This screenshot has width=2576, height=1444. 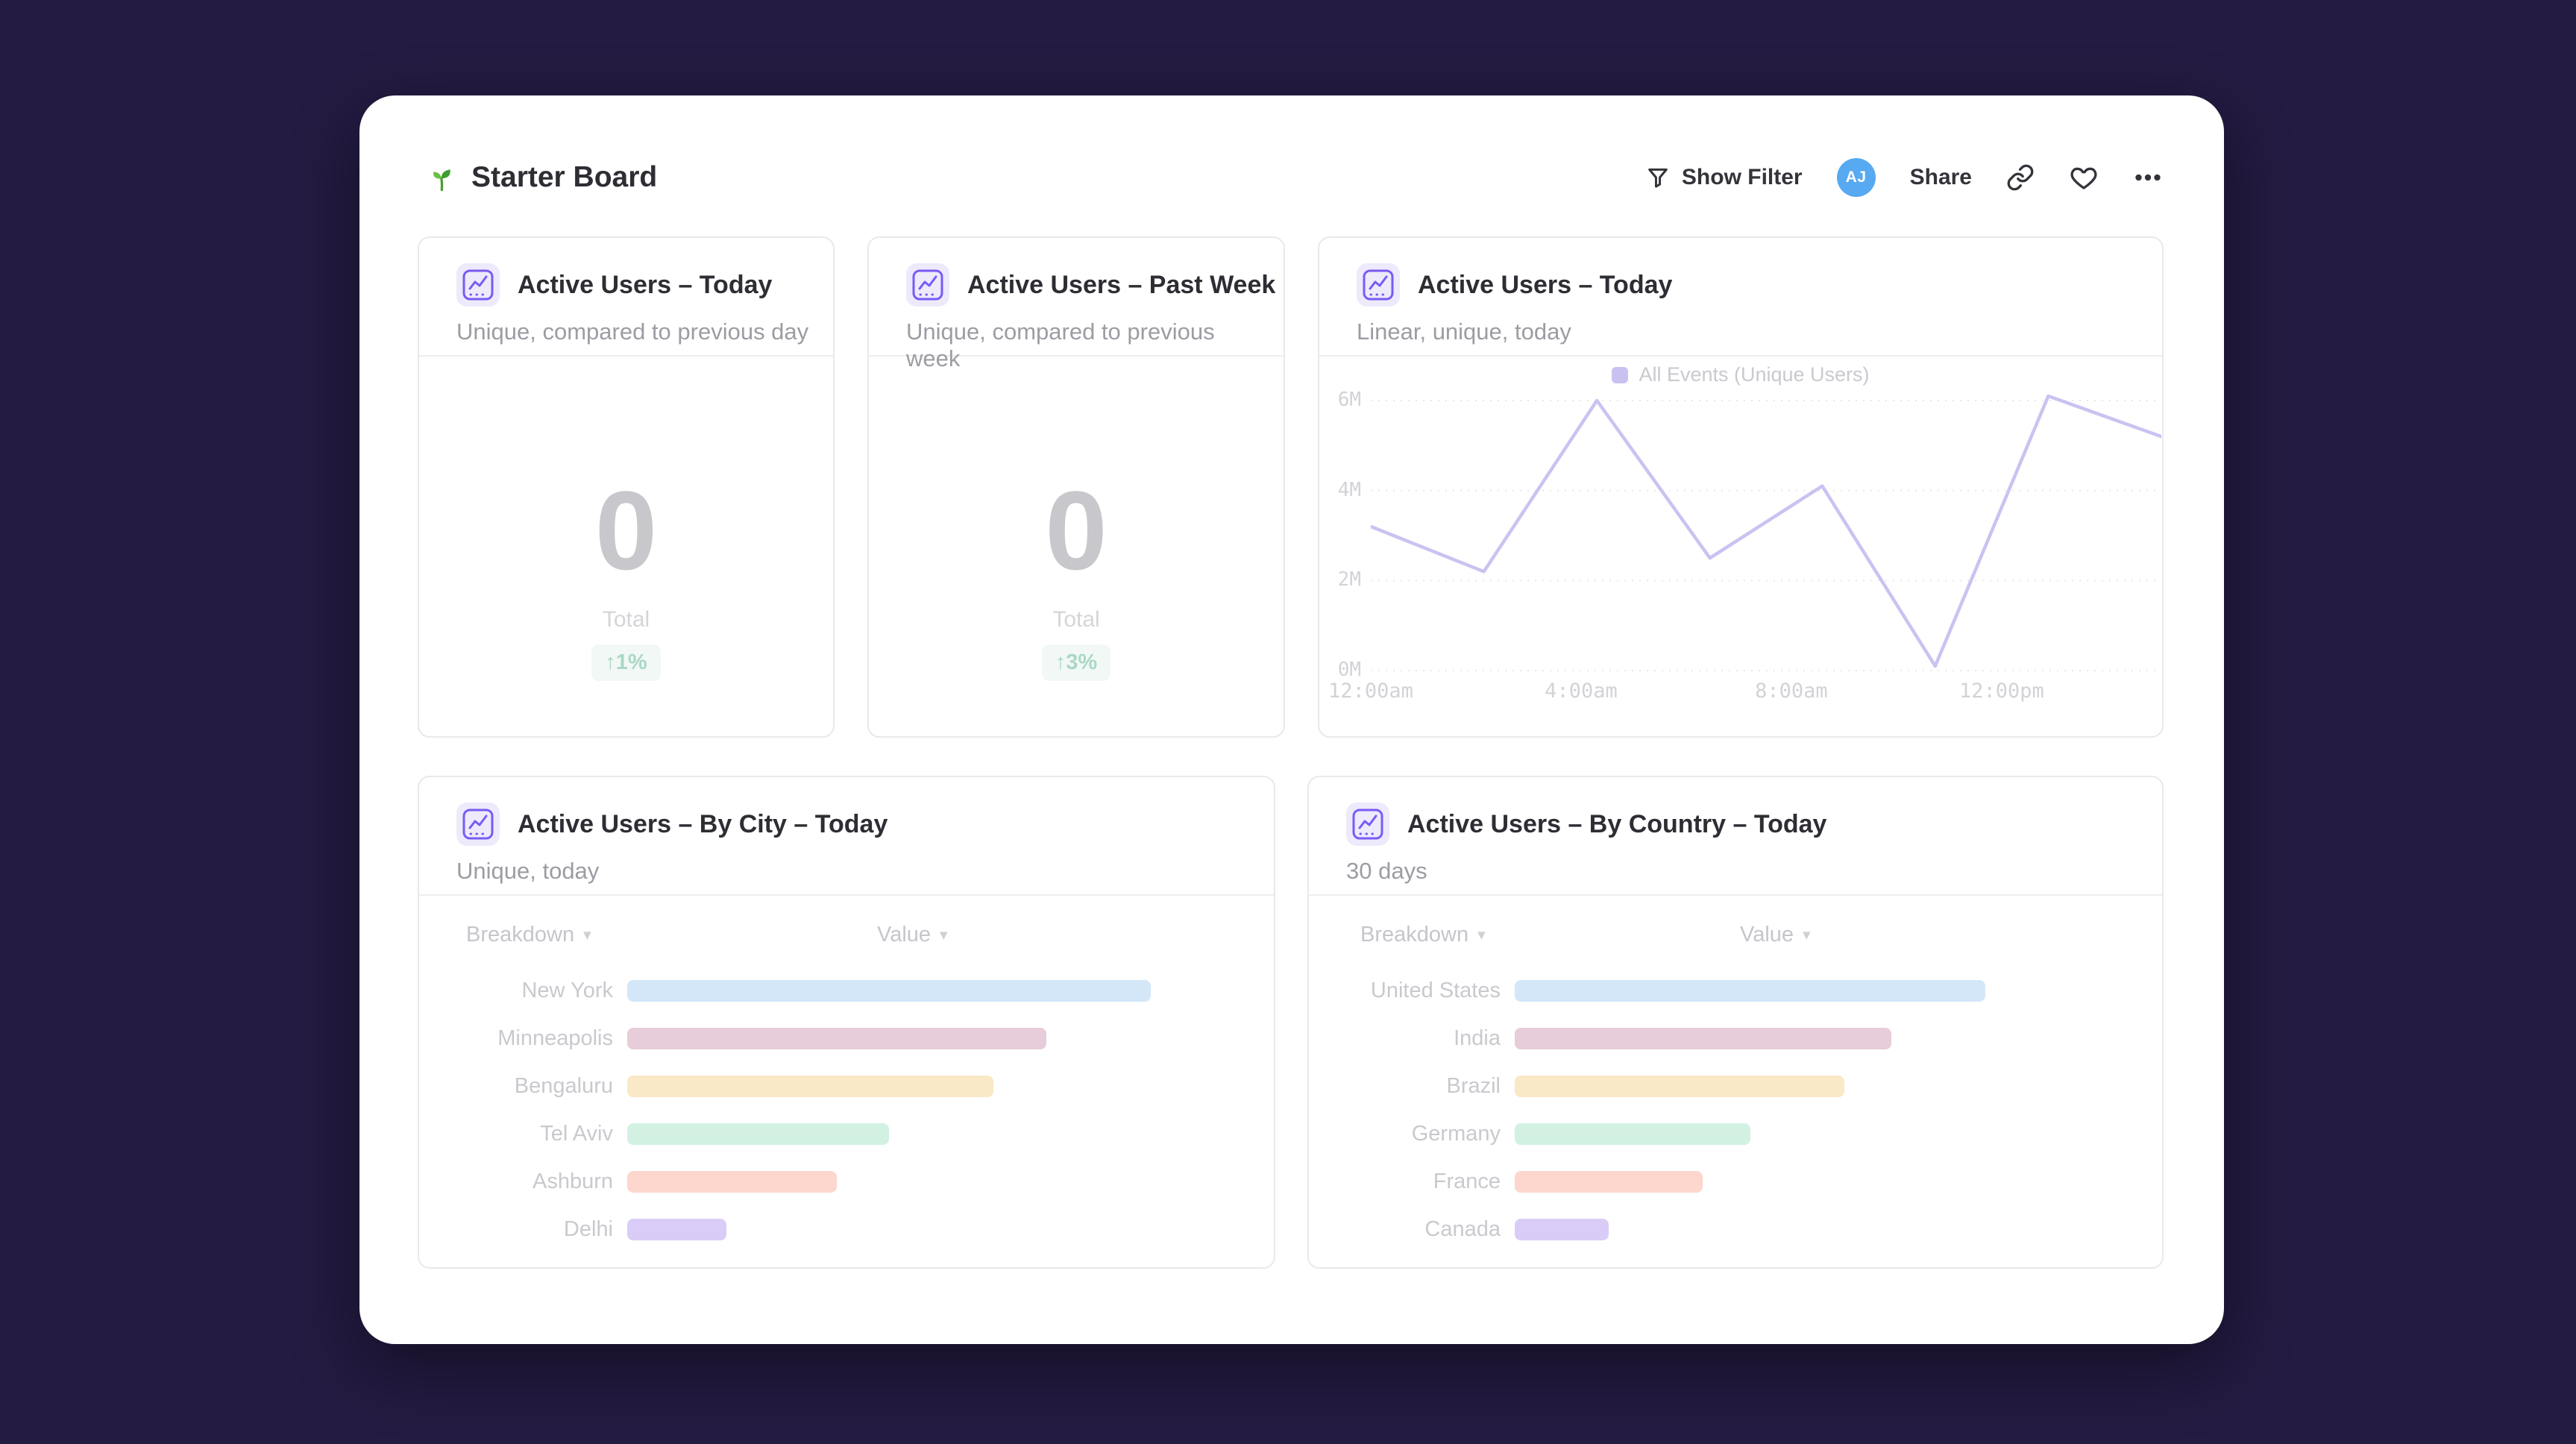 I want to click on sprout-icon, so click(x=442, y=178).